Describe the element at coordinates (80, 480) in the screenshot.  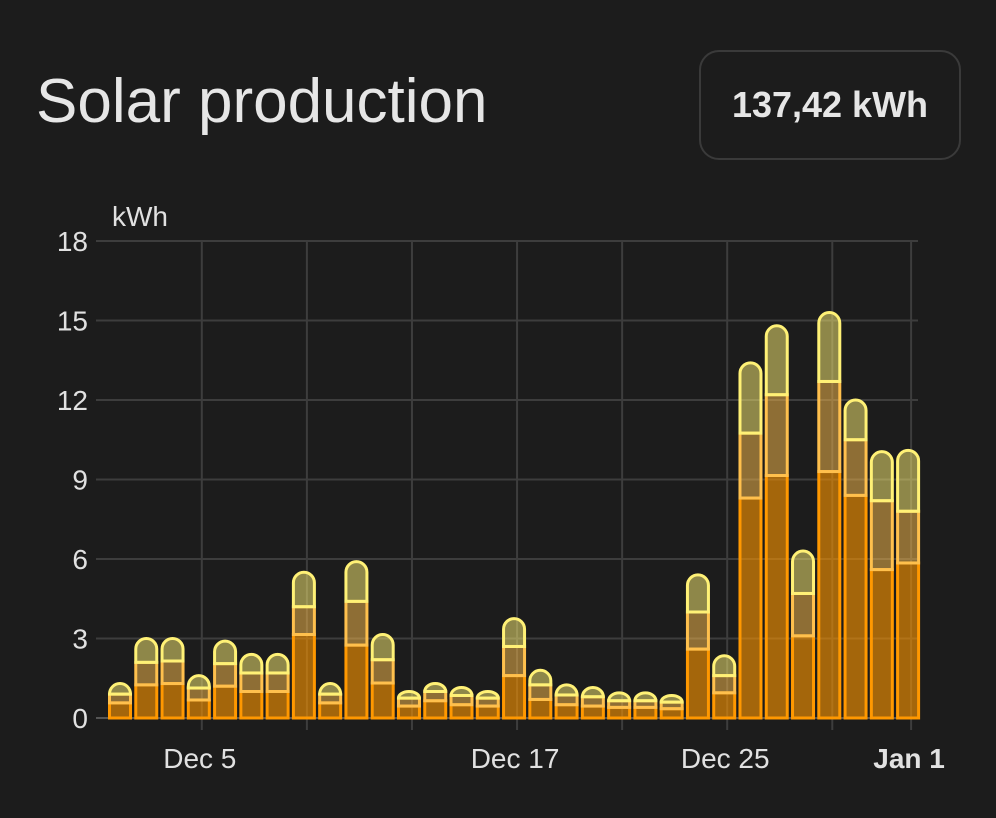
I see `y-tick-label: 9` at that location.